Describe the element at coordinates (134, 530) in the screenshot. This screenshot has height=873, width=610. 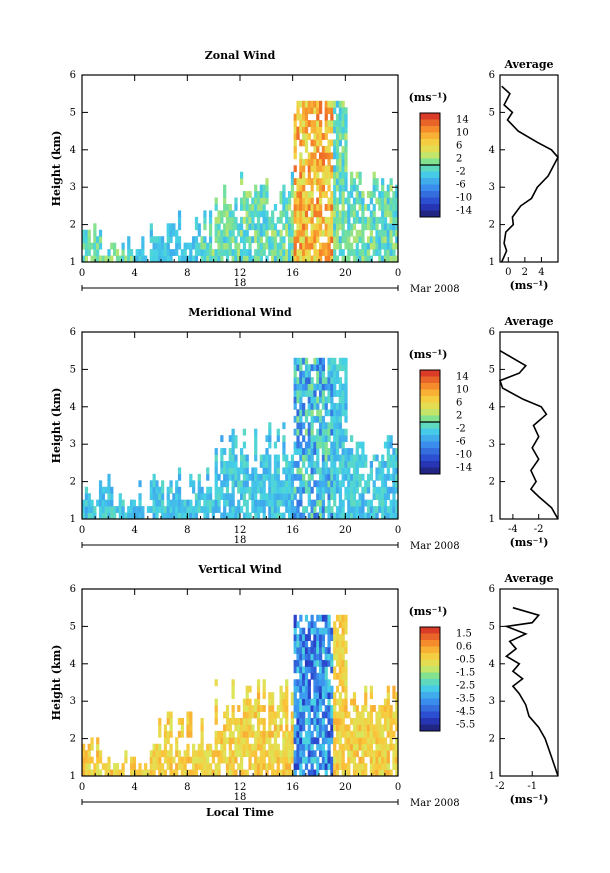
I see `x-tick-label: 4` at that location.